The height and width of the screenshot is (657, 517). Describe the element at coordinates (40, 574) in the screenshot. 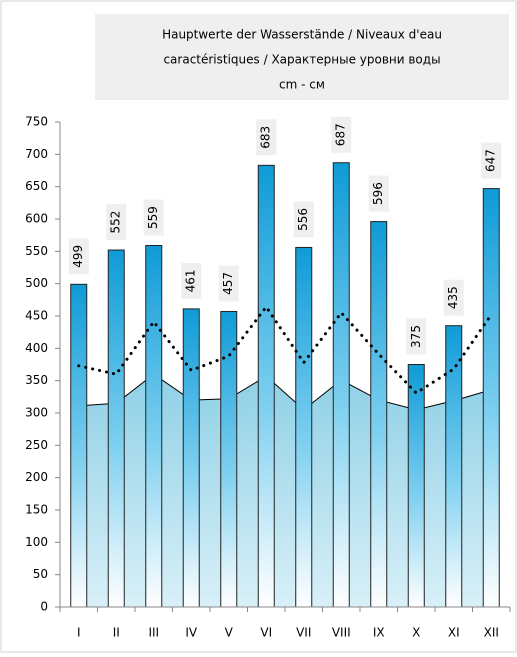

I see `y-tick-label: 50` at that location.